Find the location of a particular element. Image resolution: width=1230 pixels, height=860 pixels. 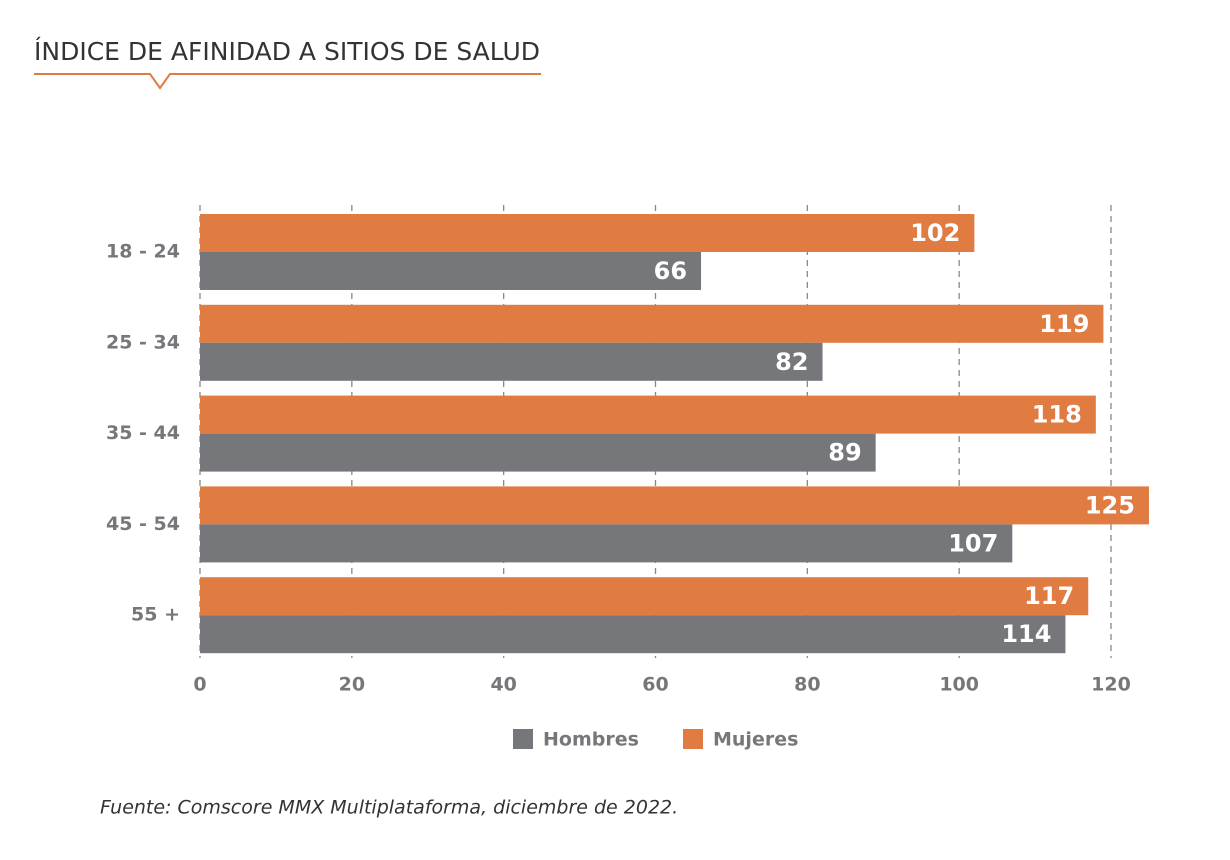

x-tick-label: 80 is located at coordinates (807, 685).